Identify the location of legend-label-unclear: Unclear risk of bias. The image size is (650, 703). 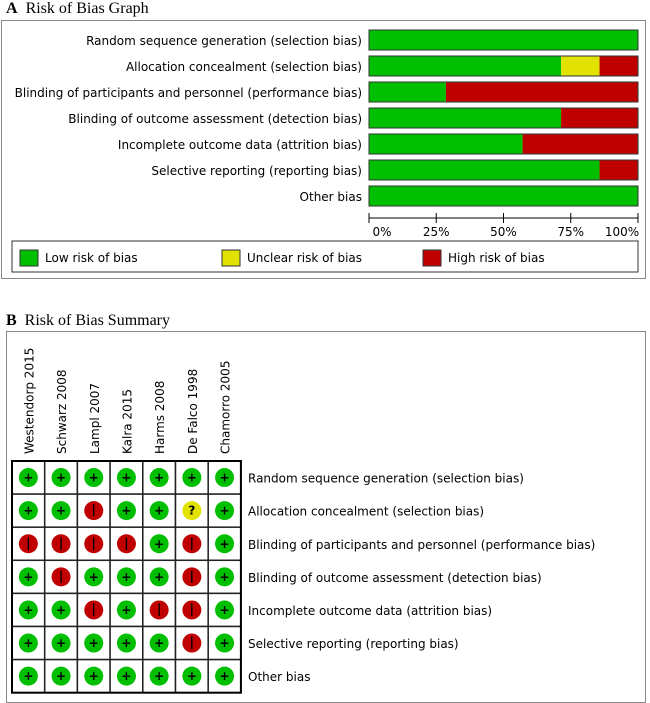
(304, 258).